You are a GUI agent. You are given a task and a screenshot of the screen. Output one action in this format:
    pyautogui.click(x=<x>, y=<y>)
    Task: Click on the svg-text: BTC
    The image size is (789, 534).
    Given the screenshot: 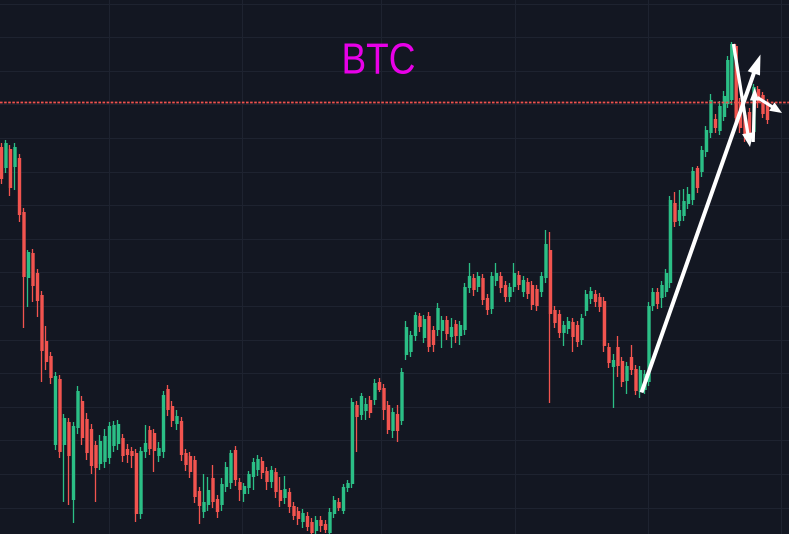 What is the action you would take?
    pyautogui.click(x=379, y=60)
    